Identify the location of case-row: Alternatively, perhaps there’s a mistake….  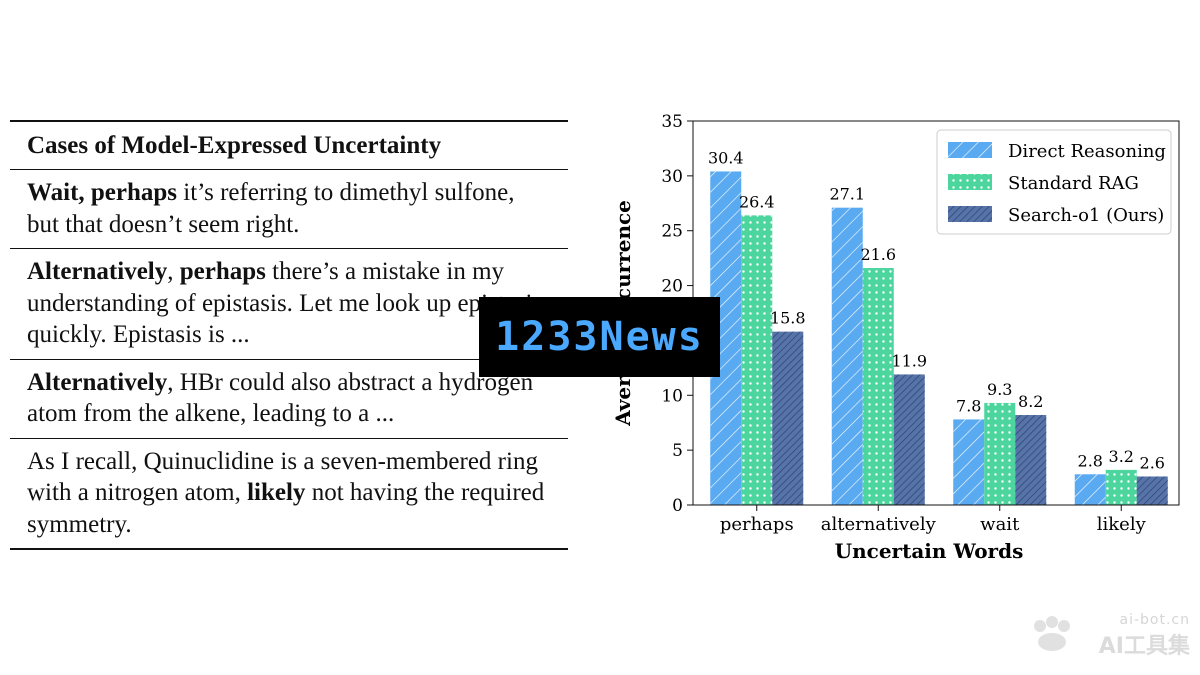
(289, 304).